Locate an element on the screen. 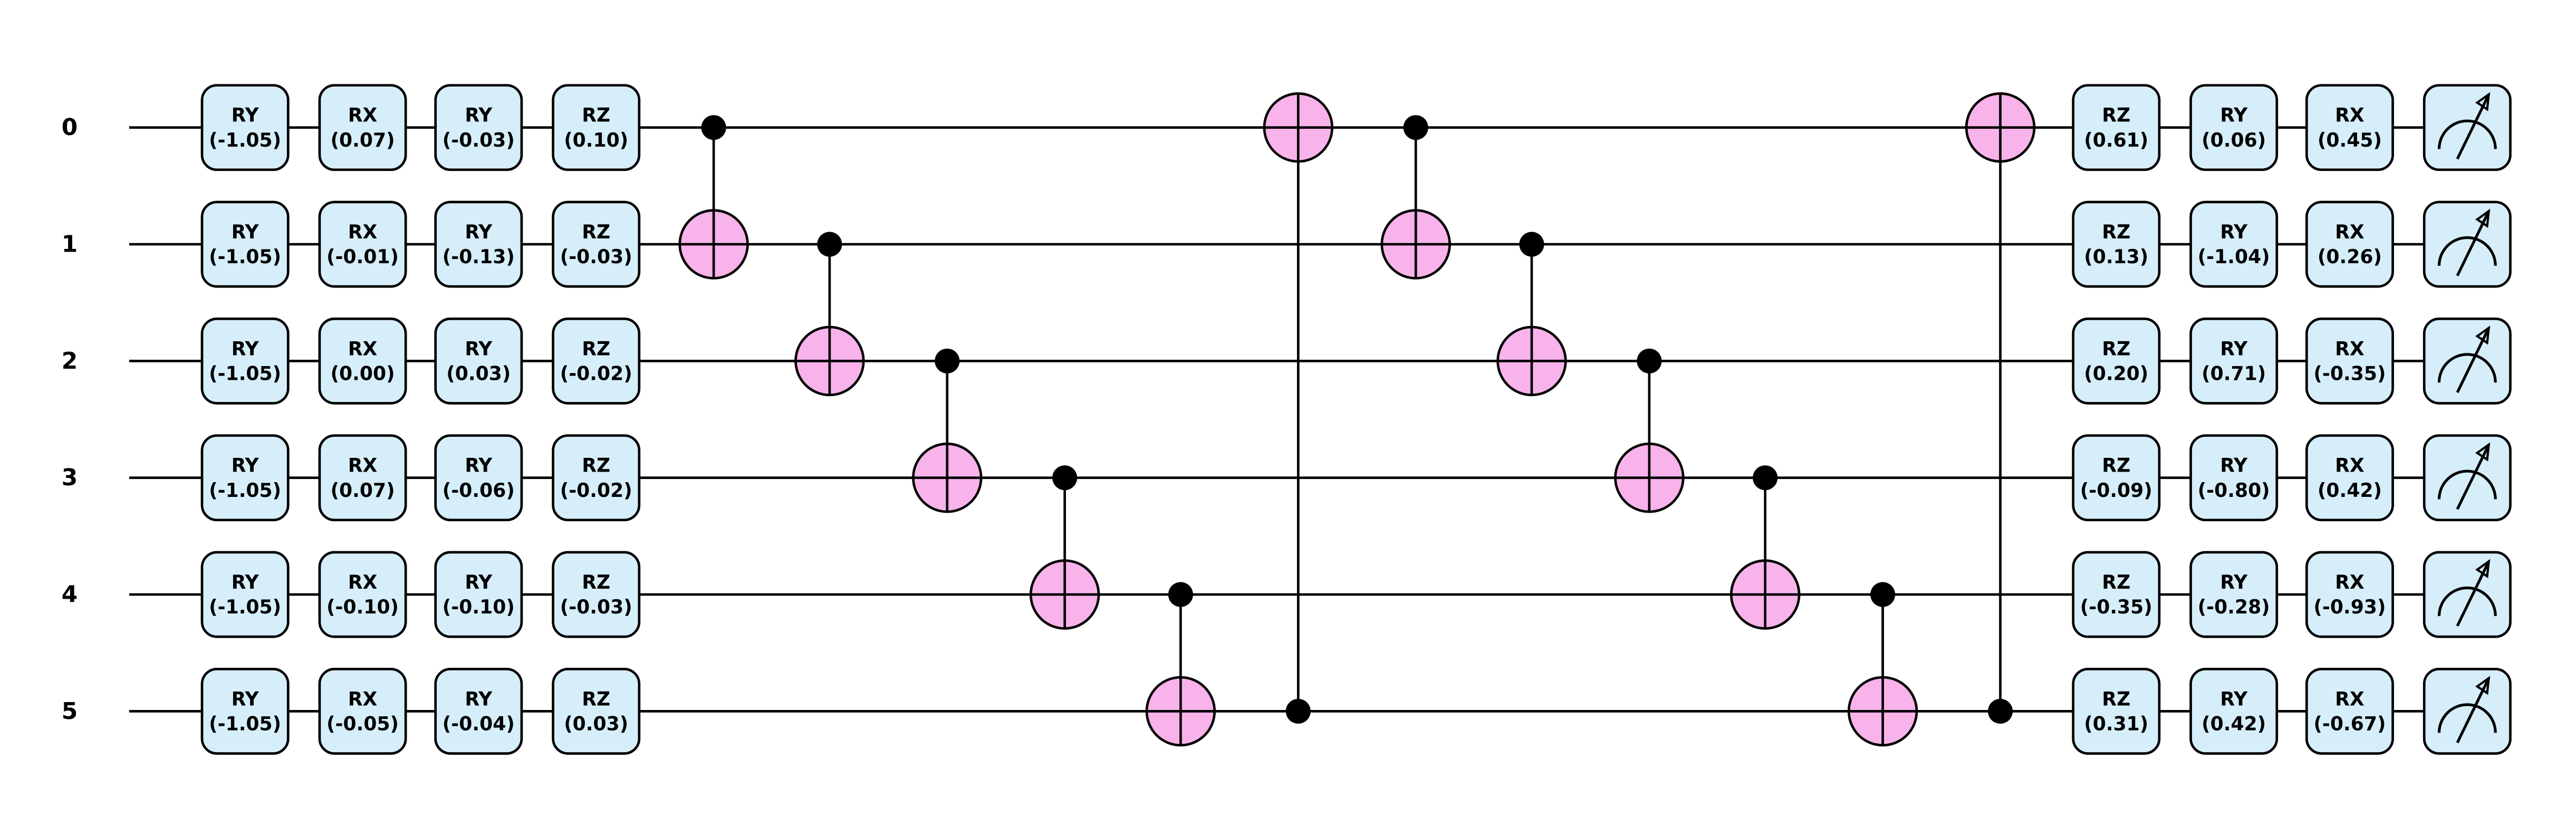 The width and height of the screenshot is (2576, 835). rotation-gate: RX(0.07) is located at coordinates (363, 478).